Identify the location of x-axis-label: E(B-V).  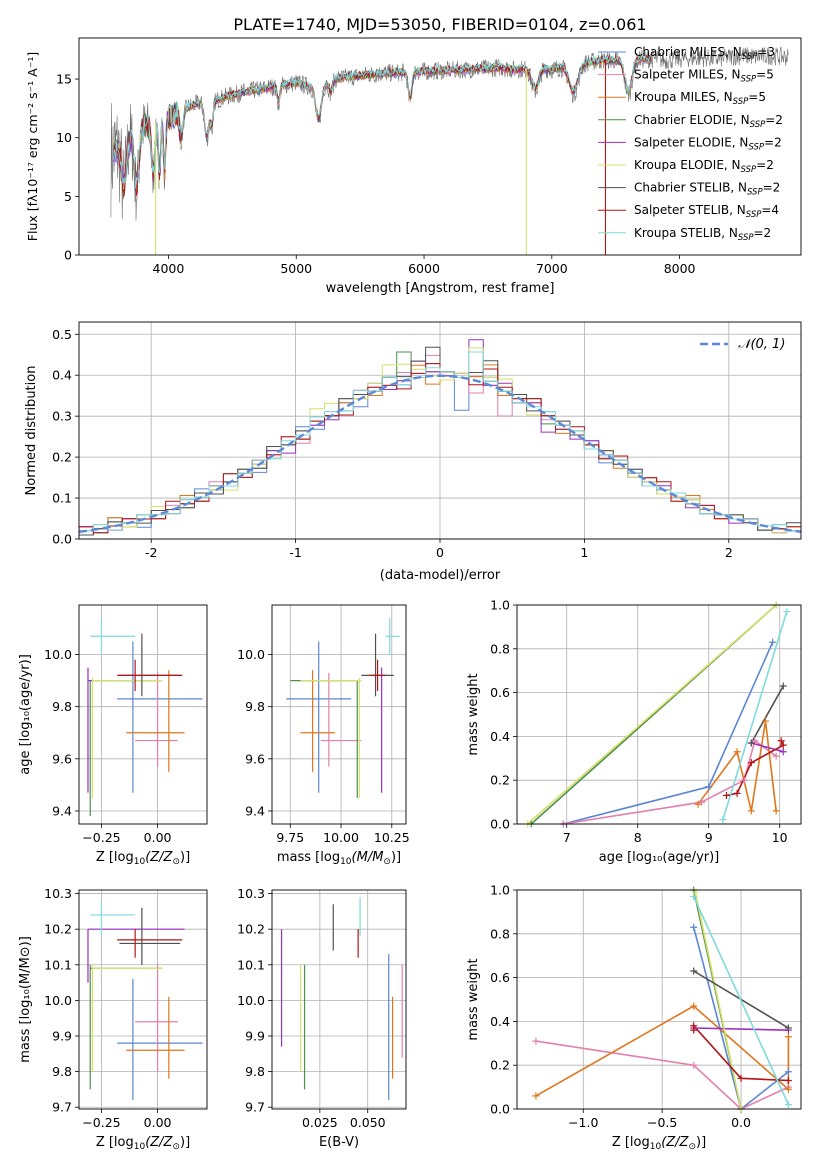
(339, 1142).